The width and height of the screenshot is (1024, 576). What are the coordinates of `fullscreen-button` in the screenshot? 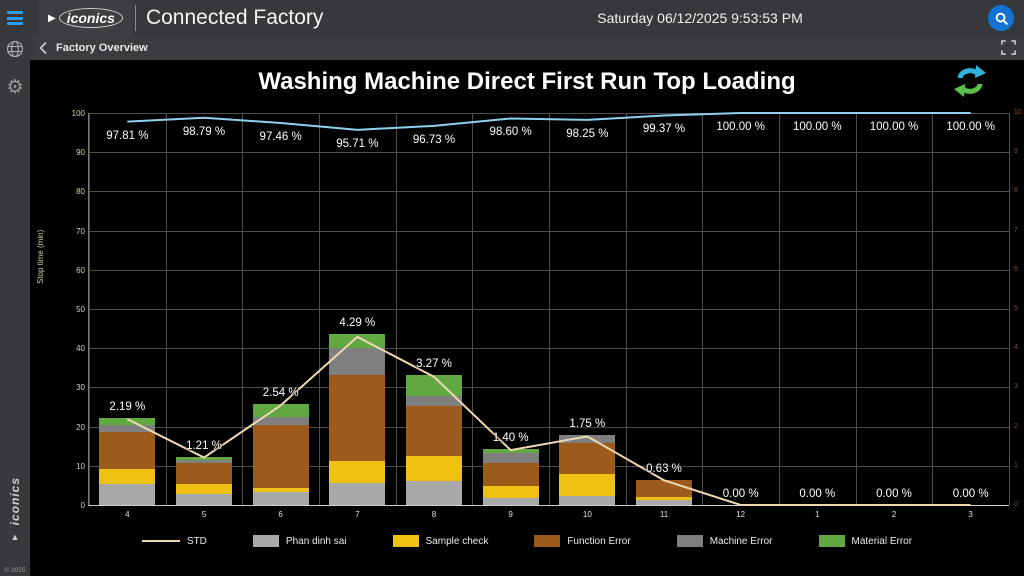 It's located at (1008, 50).